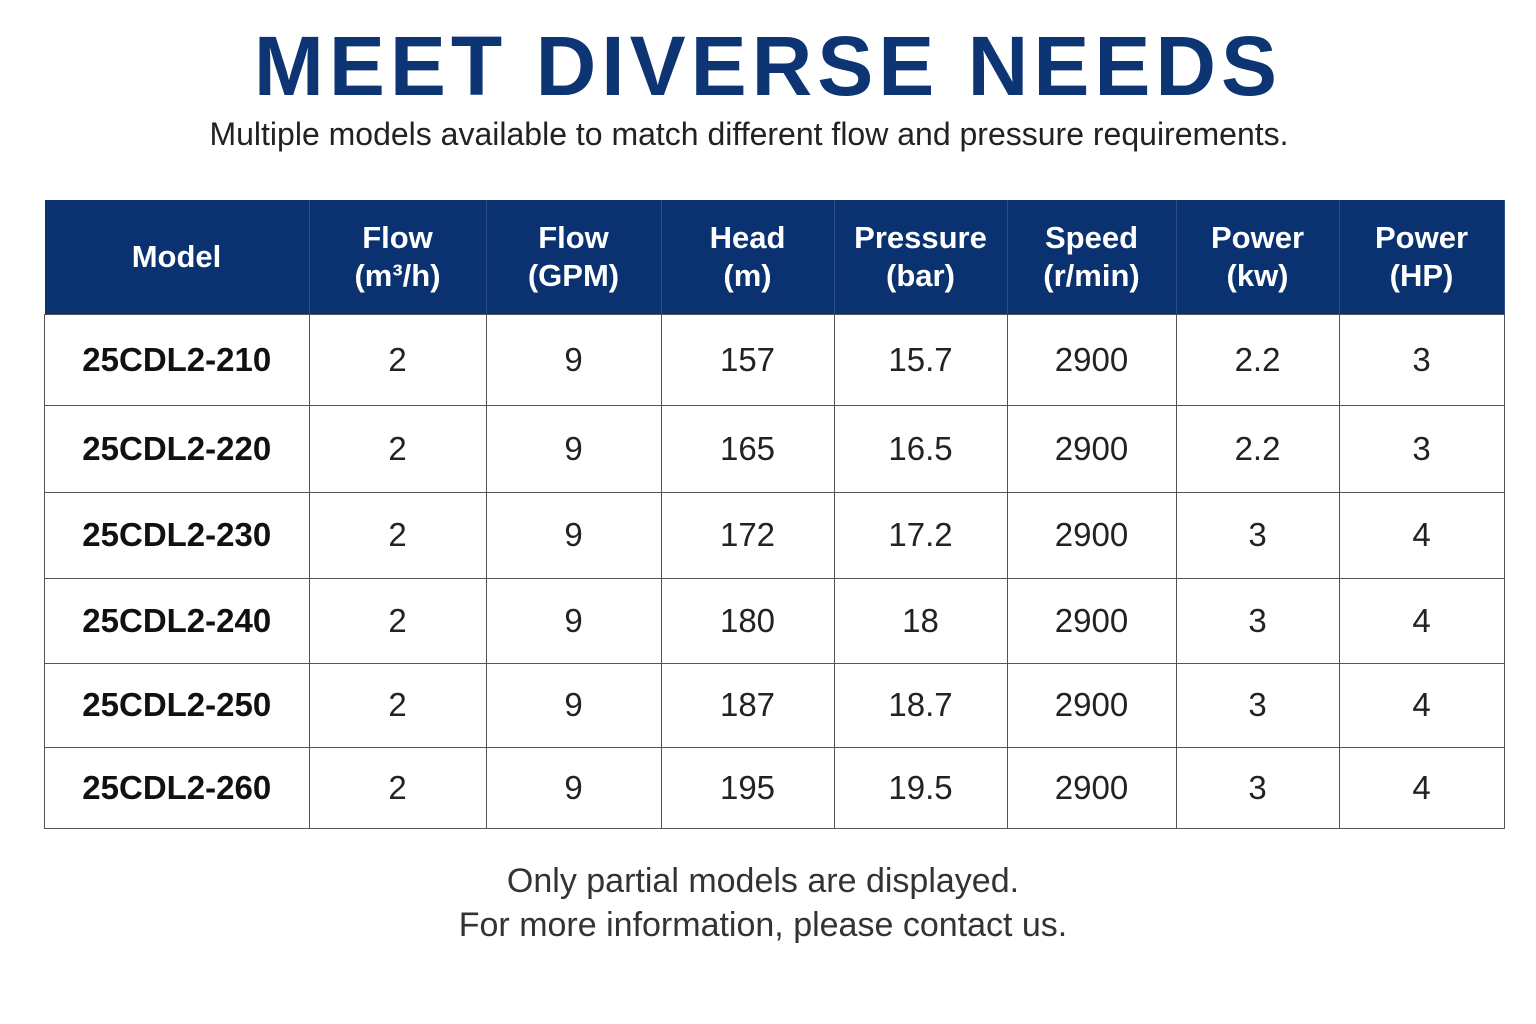 This screenshot has height=1024, width=1536. Describe the element at coordinates (920, 448) in the screenshot. I see `value-cell: 16.5` at that location.